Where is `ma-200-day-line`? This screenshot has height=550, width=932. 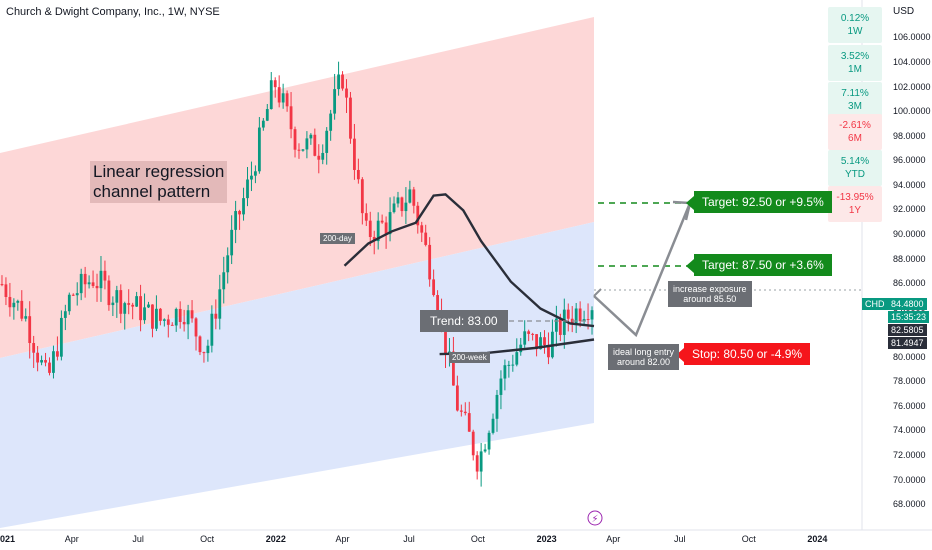 ma-200-day-line is located at coordinates (469, 260).